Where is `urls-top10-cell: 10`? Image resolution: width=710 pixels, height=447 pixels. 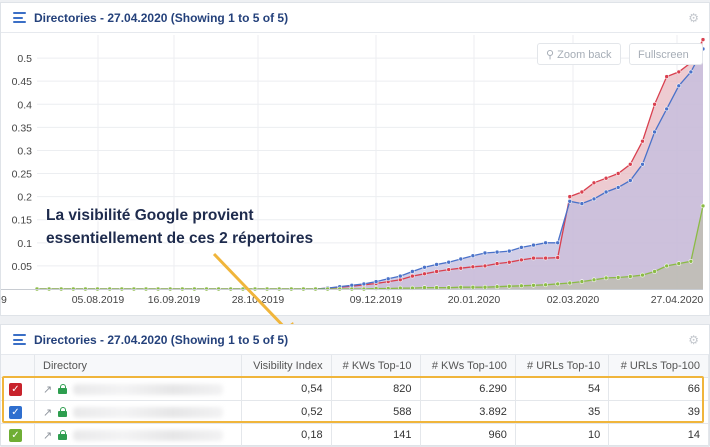
urls-top10-cell: 10 is located at coordinates (562, 435).